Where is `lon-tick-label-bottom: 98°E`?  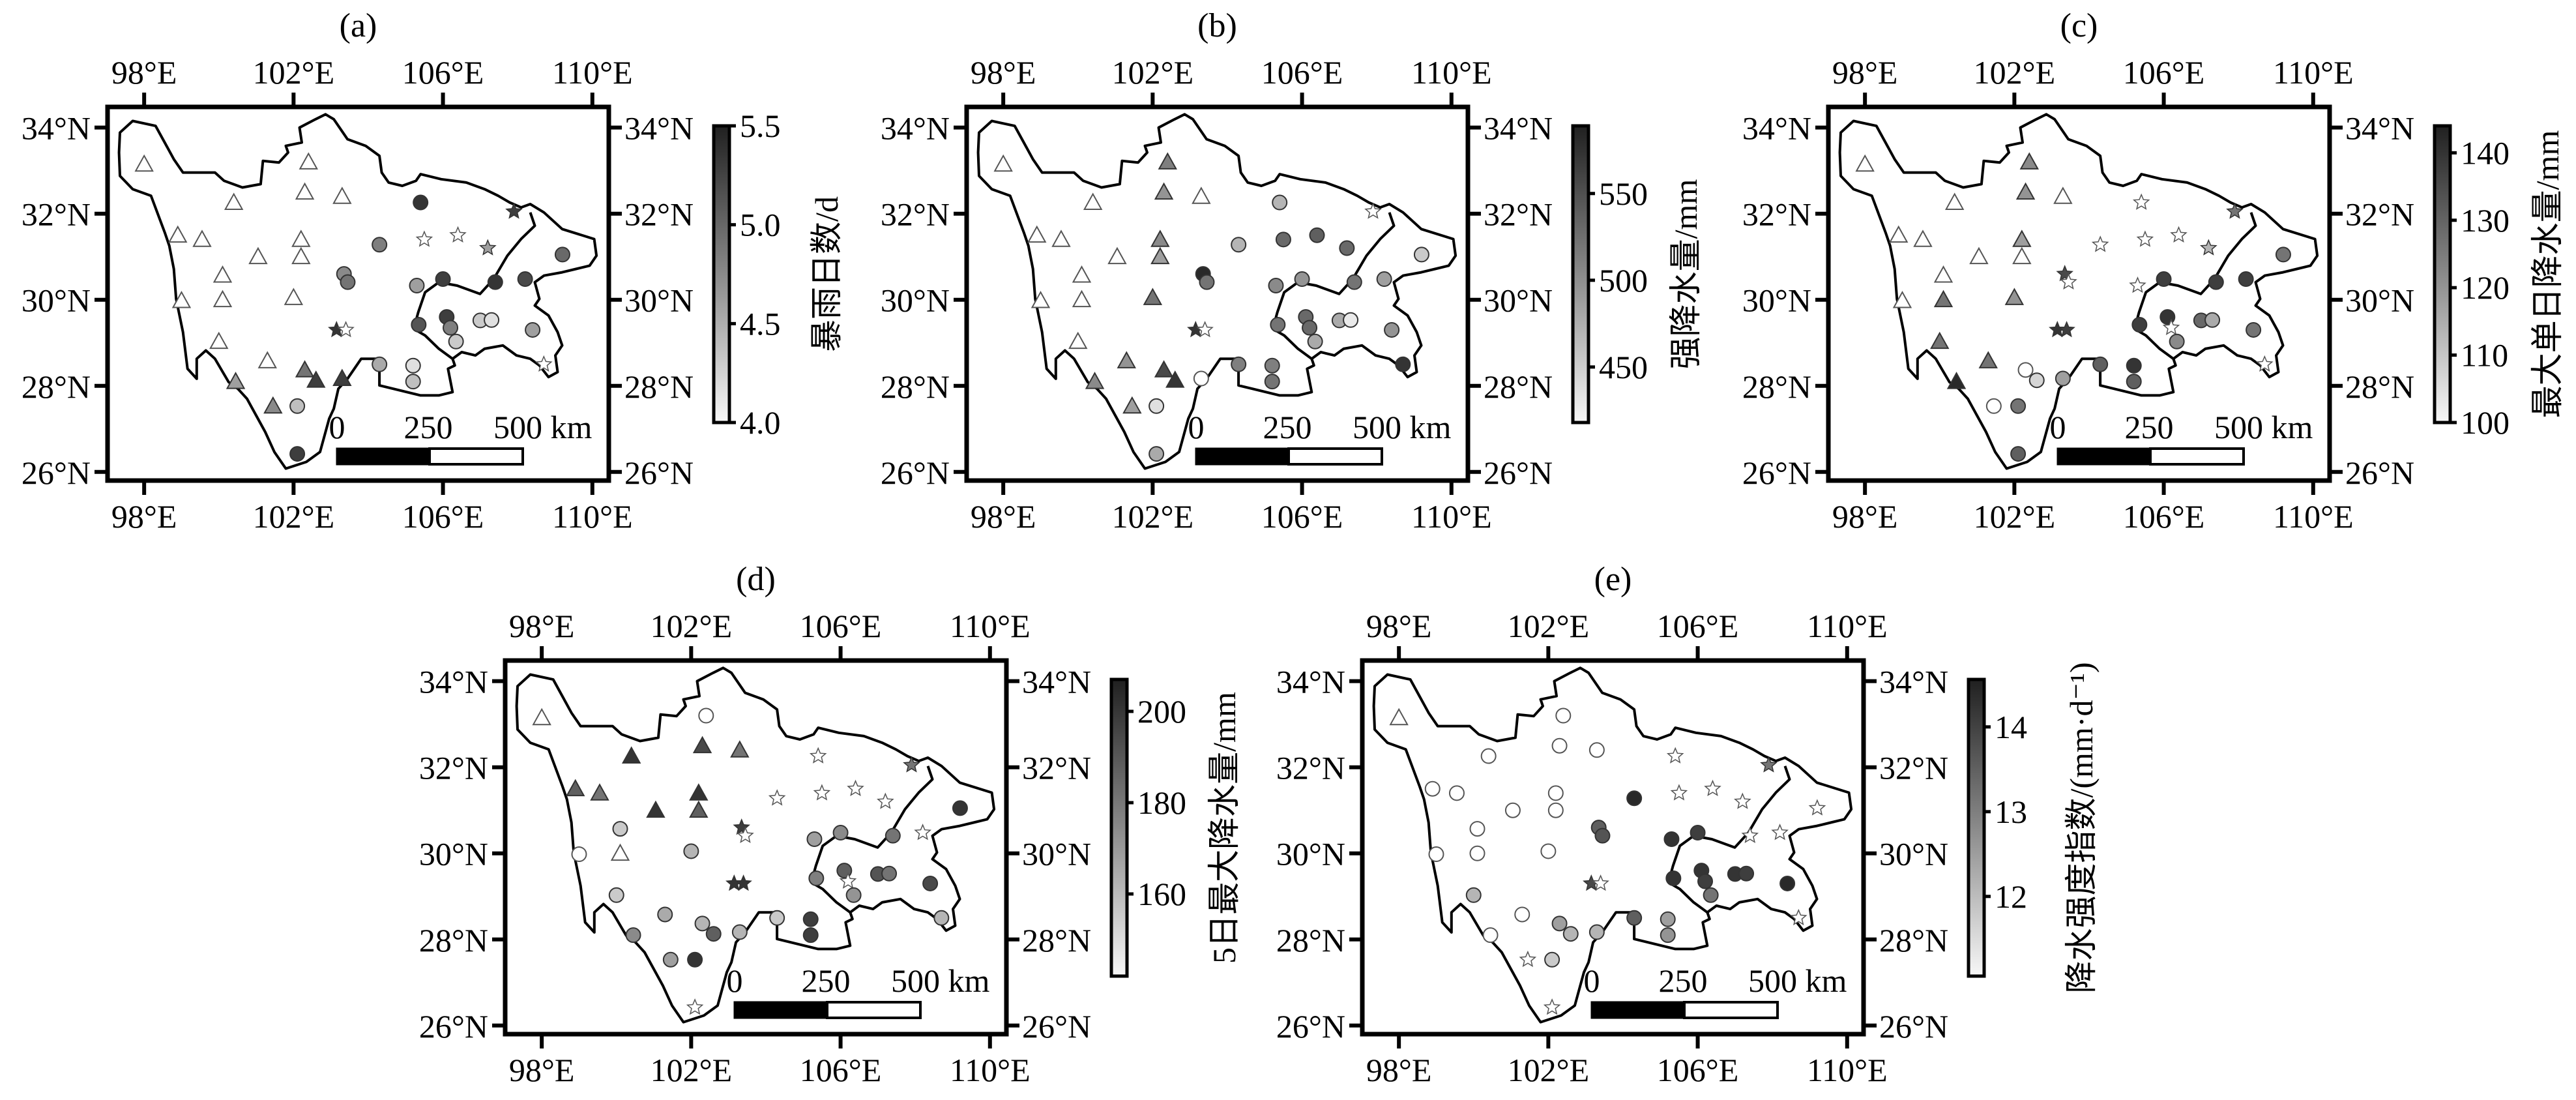
lon-tick-label-bottom: 98°E is located at coordinates (1003, 516).